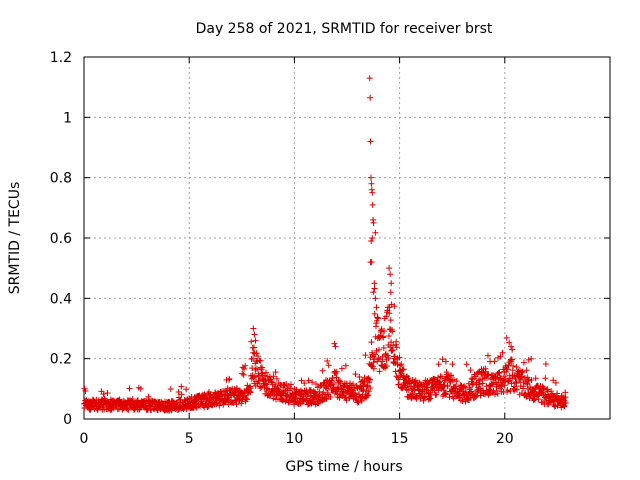 The width and height of the screenshot is (640, 480). Describe the element at coordinates (84, 439) in the screenshot. I see `x-tick-label: 0` at that location.